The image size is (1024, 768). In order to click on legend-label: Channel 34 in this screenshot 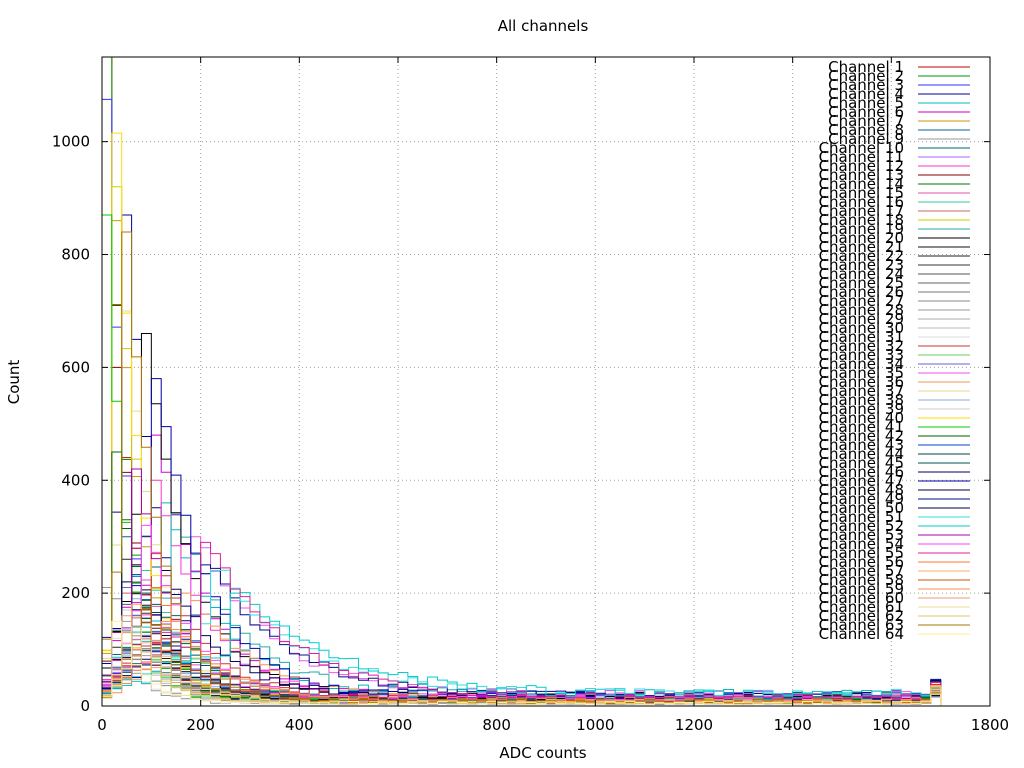, I will do `click(861, 364)`.